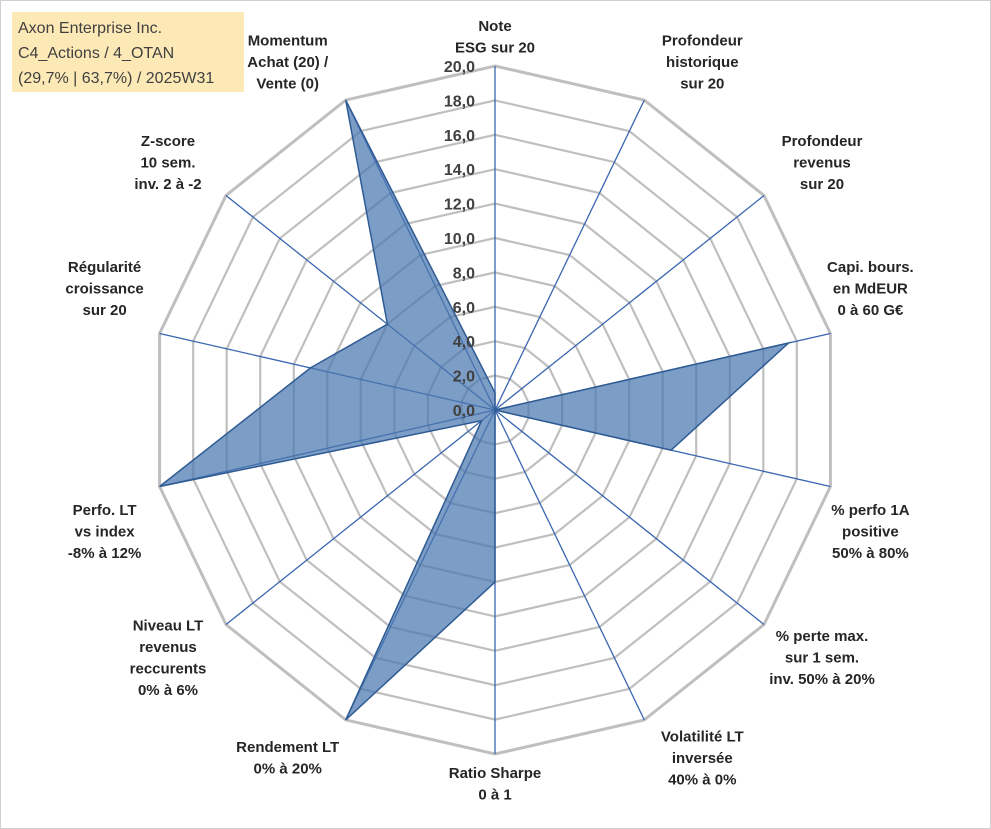 The image size is (991, 829). Describe the element at coordinates (822, 636) in the screenshot. I see `axis-label-line: % perte max.` at that location.